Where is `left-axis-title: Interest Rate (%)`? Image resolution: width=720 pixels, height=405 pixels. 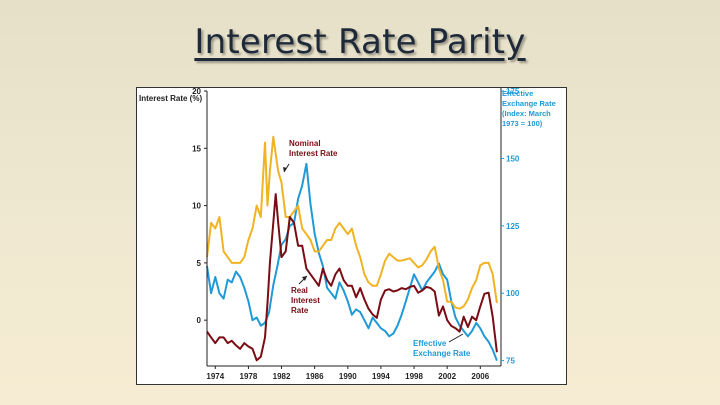 left-axis-title: Interest Rate (%) is located at coordinates (170, 98).